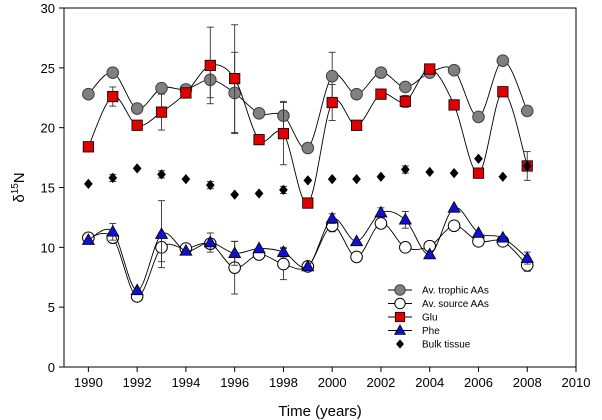  Describe the element at coordinates (414, 330) in the screenshot. I see `legend-item-phe: Phe` at that location.